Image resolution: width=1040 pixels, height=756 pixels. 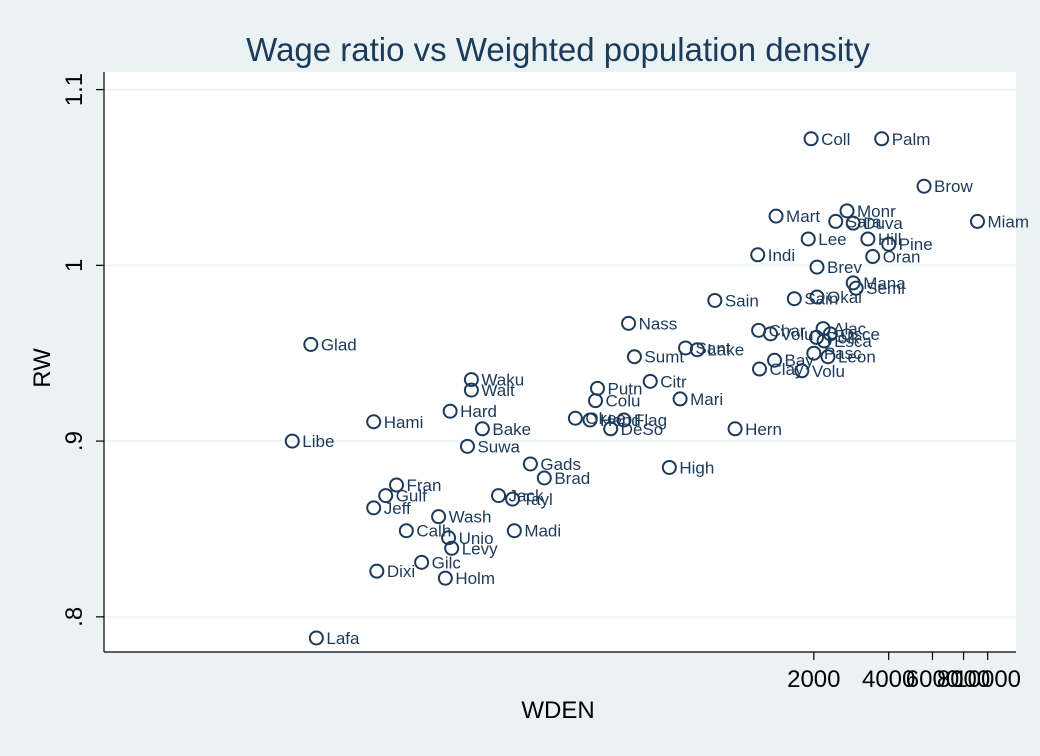 I want to click on point-label: Dixi, so click(x=401, y=571).